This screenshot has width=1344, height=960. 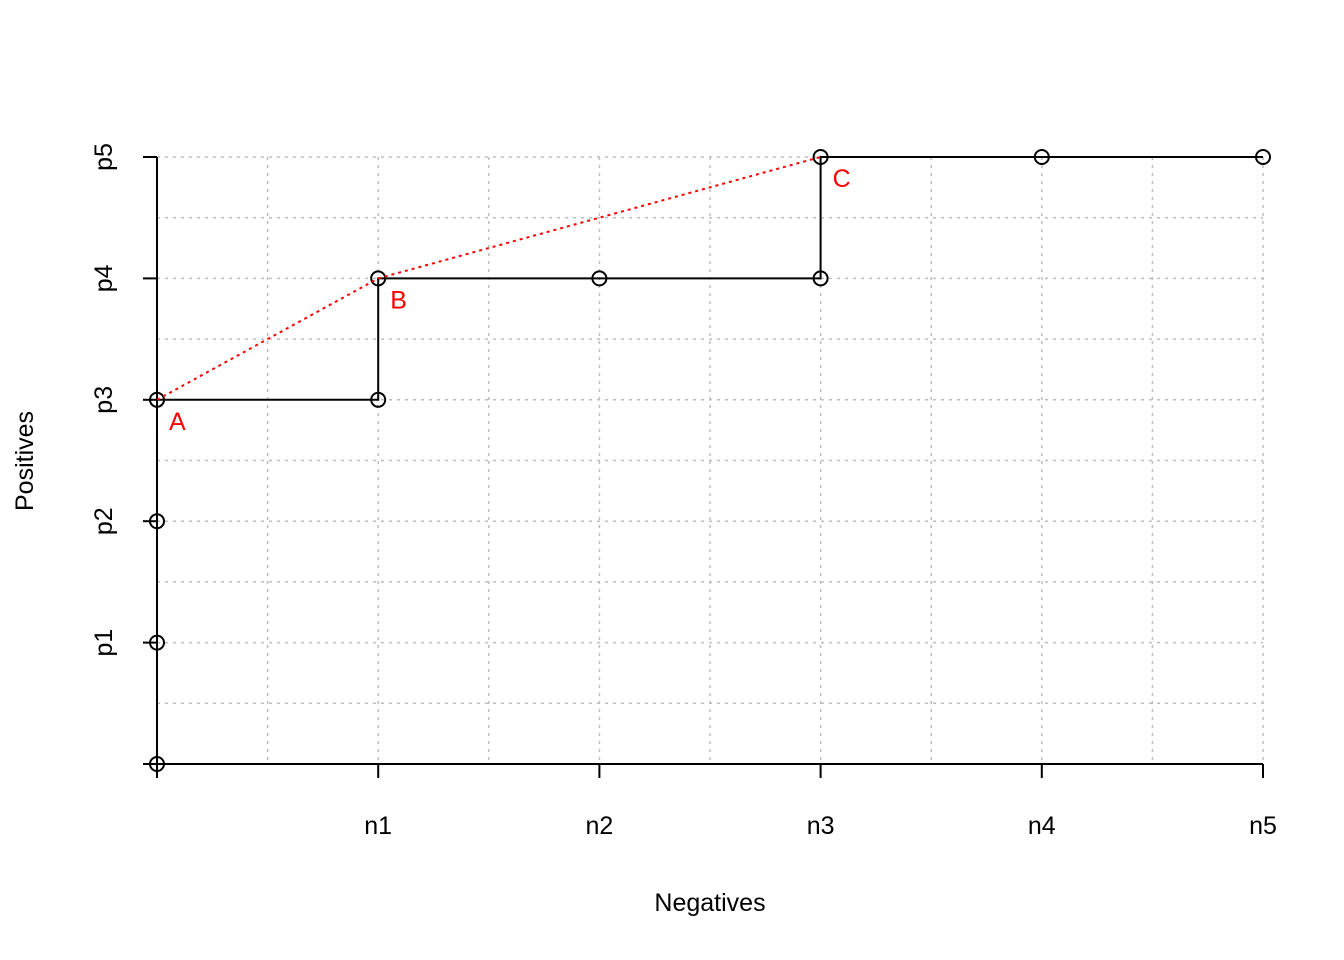 What do you see at coordinates (104, 521) in the screenshot?
I see `y-tick-label: p2` at bounding box center [104, 521].